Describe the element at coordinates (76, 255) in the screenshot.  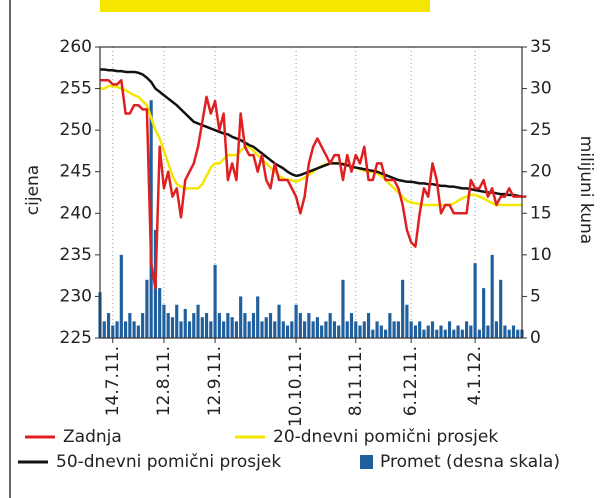
I see `y-tick-label: 235` at that location.